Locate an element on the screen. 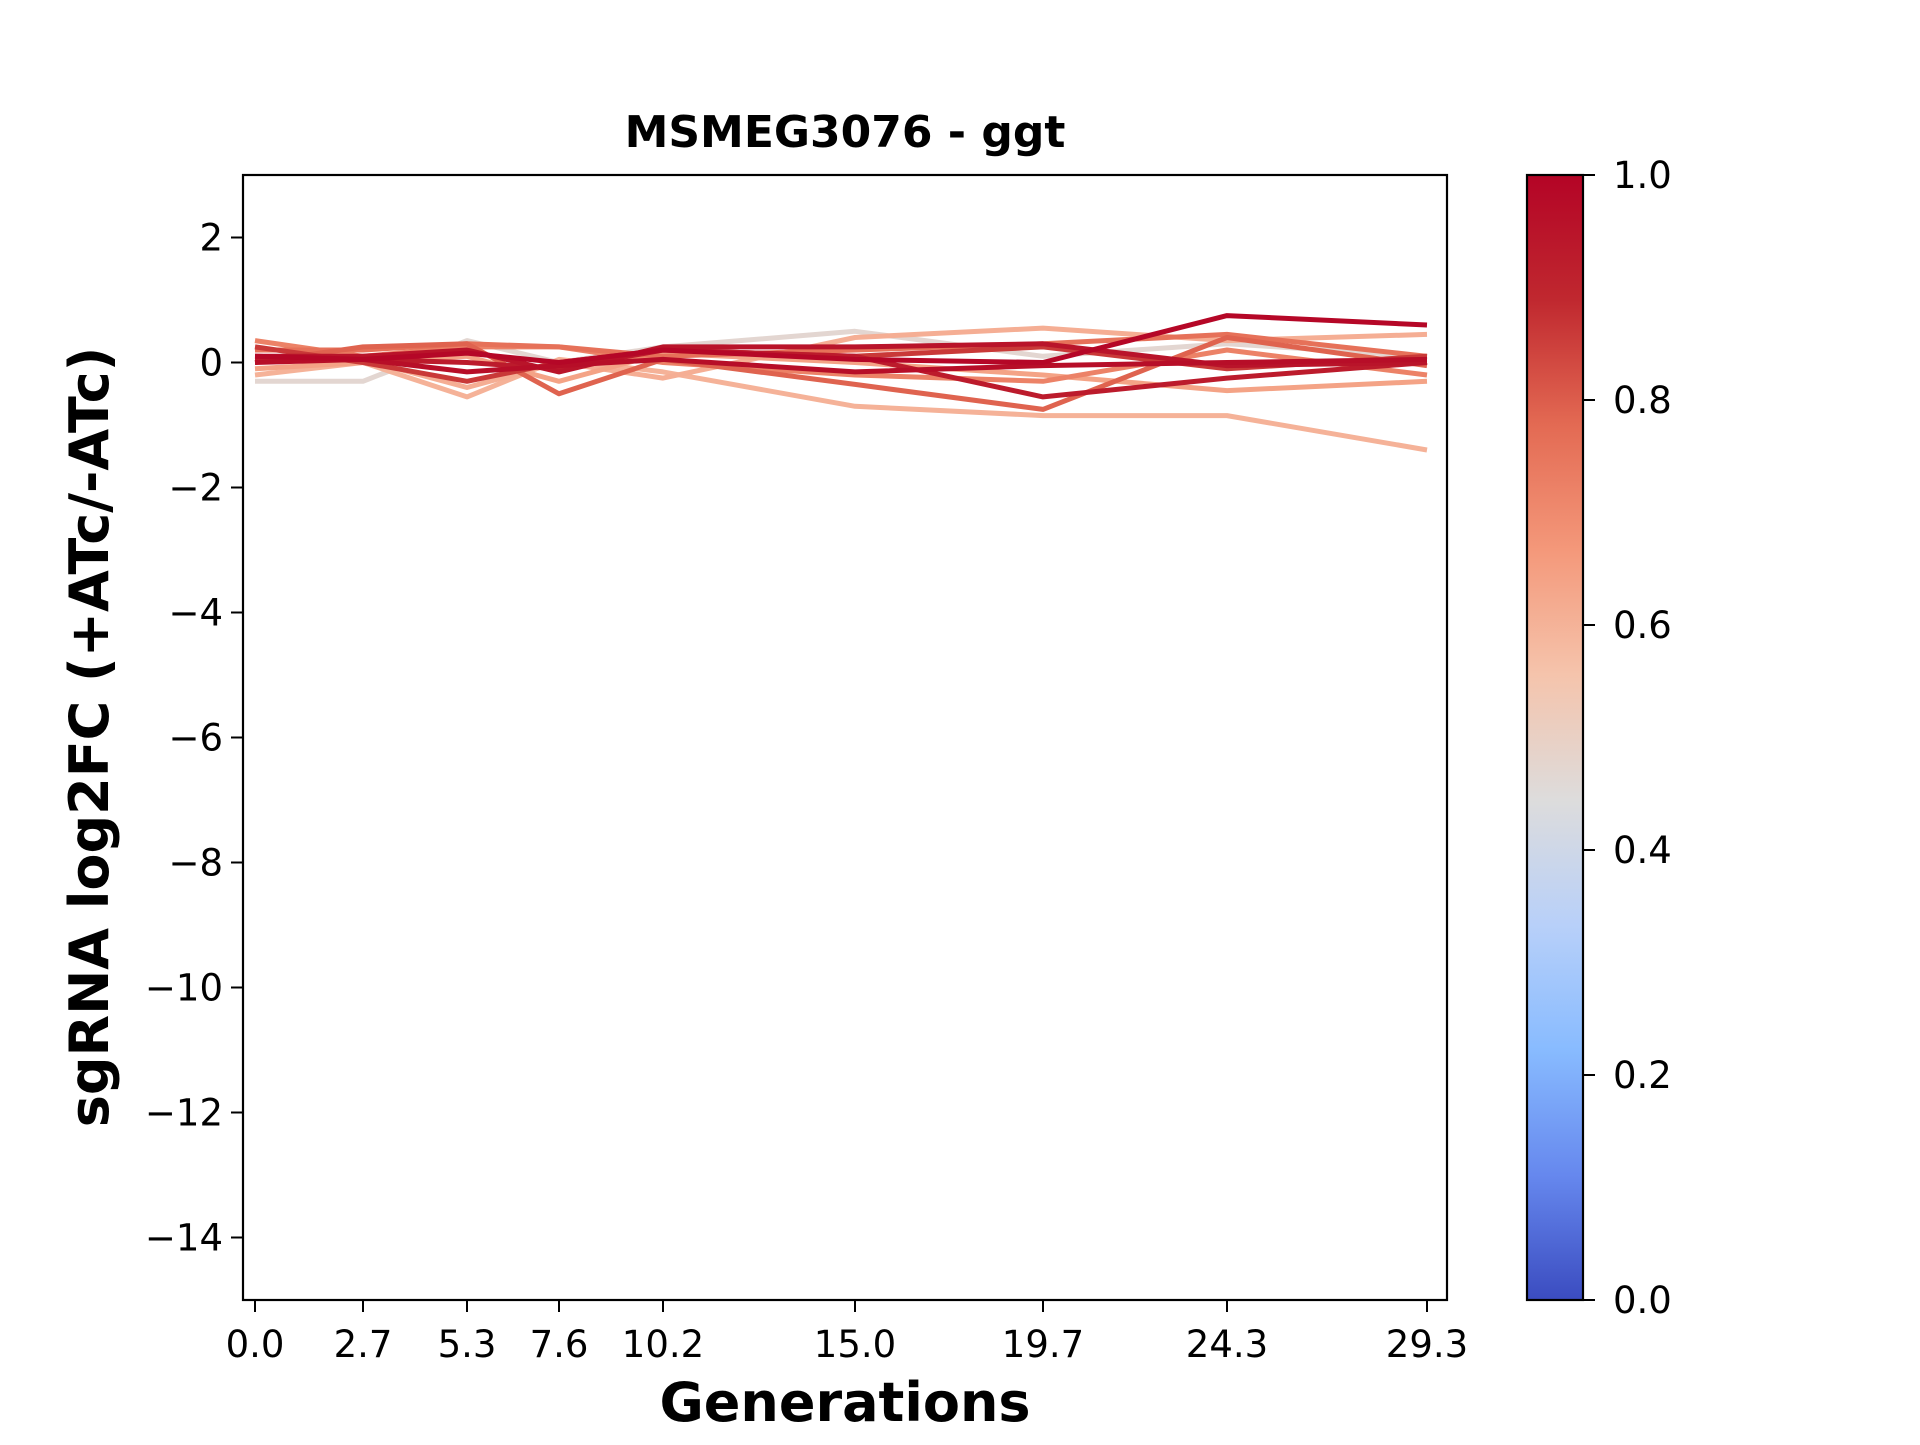 The image size is (1920, 1445). x-tick-label: 5.3 is located at coordinates (467, 1344).